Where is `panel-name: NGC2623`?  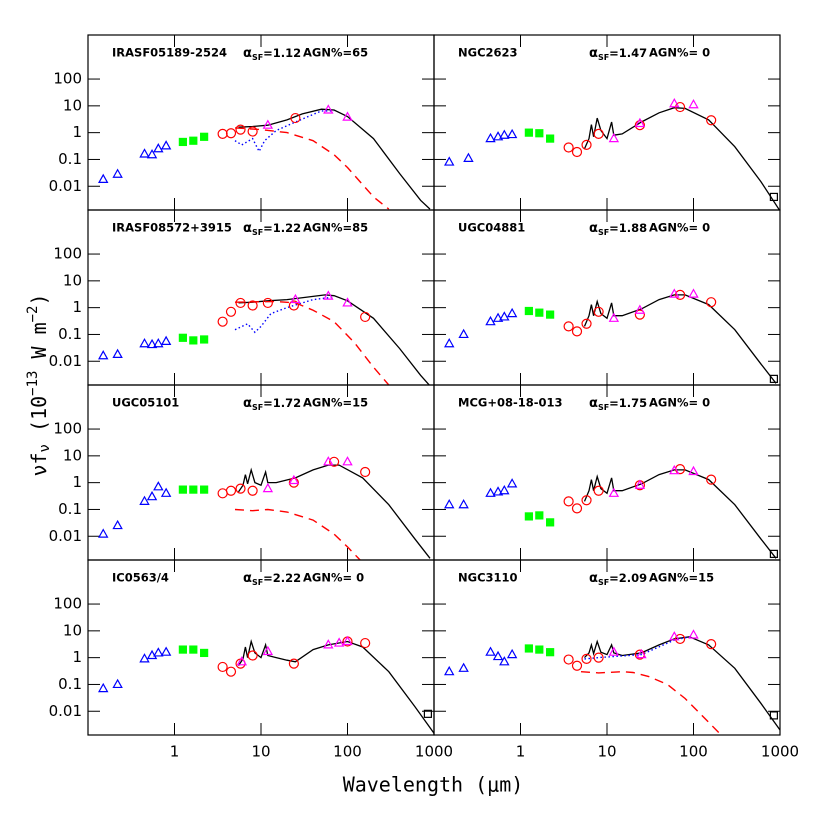
panel-name: NGC2623 is located at coordinates (488, 53).